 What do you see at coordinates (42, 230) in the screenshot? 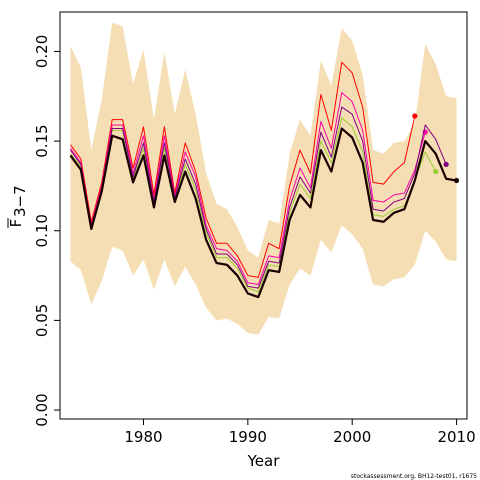
I see `y-tick-label: 0.10` at bounding box center [42, 230].